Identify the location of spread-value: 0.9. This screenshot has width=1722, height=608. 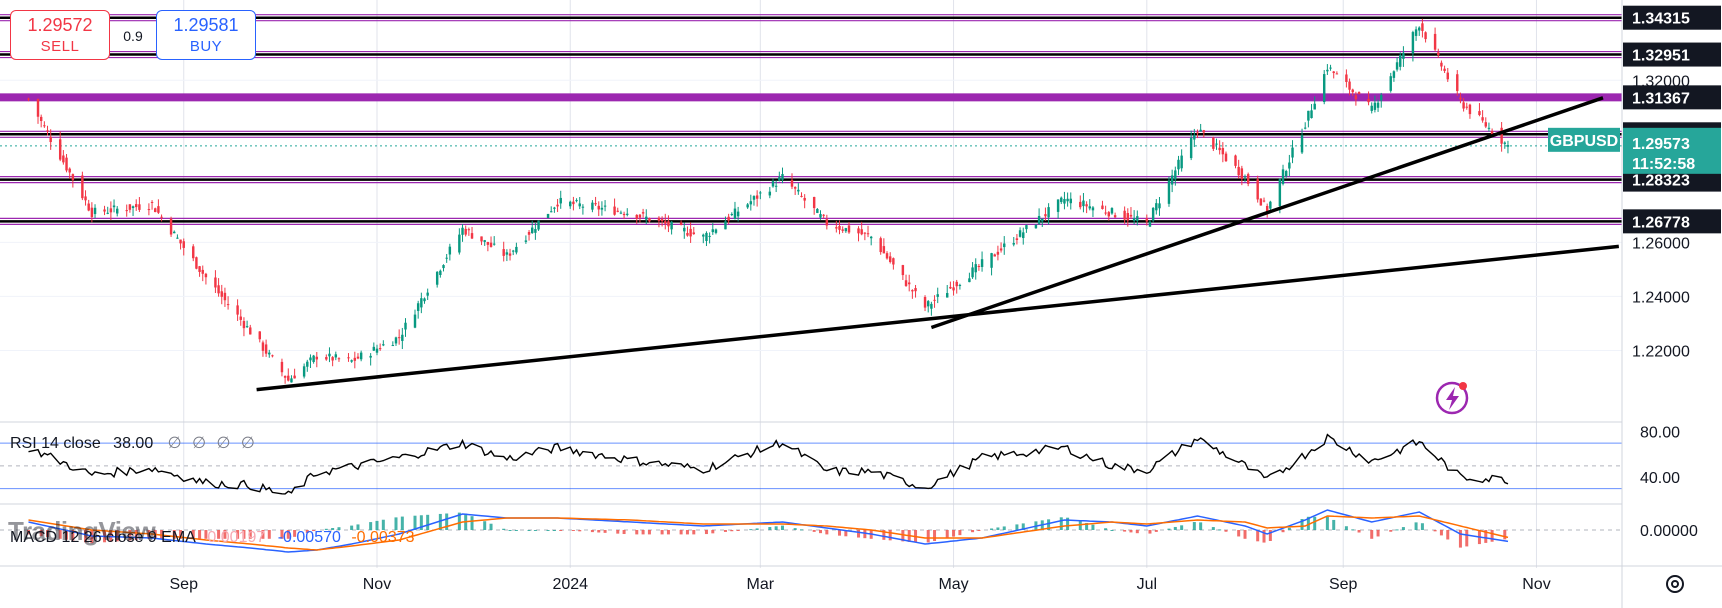
(133, 36).